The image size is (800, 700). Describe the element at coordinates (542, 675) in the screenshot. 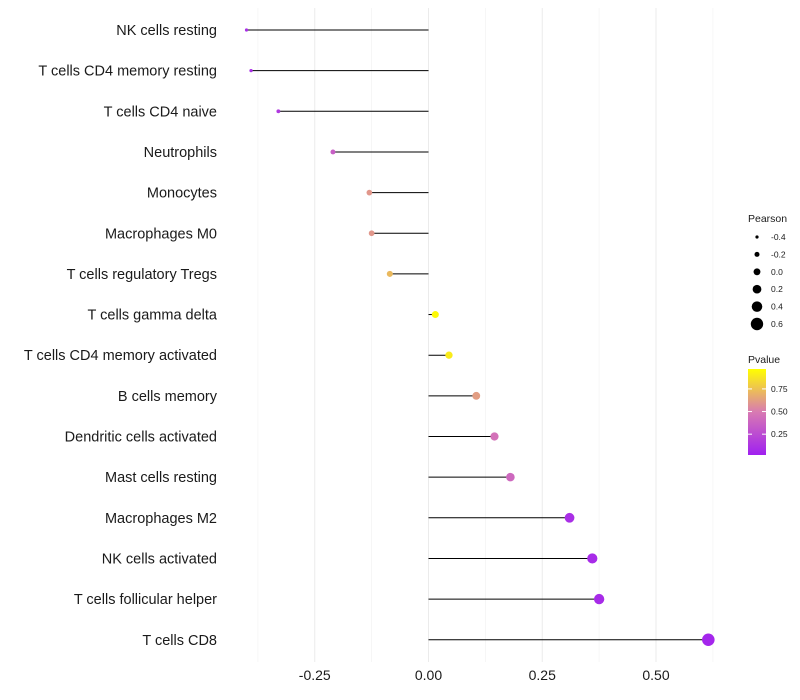

I see `x-tick-label: 0.25` at that location.